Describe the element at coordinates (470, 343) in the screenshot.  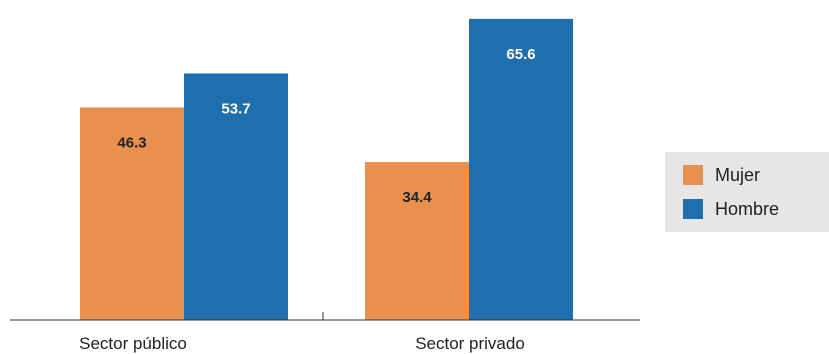
I see `category-label-sector-privado: Sector privado` at that location.